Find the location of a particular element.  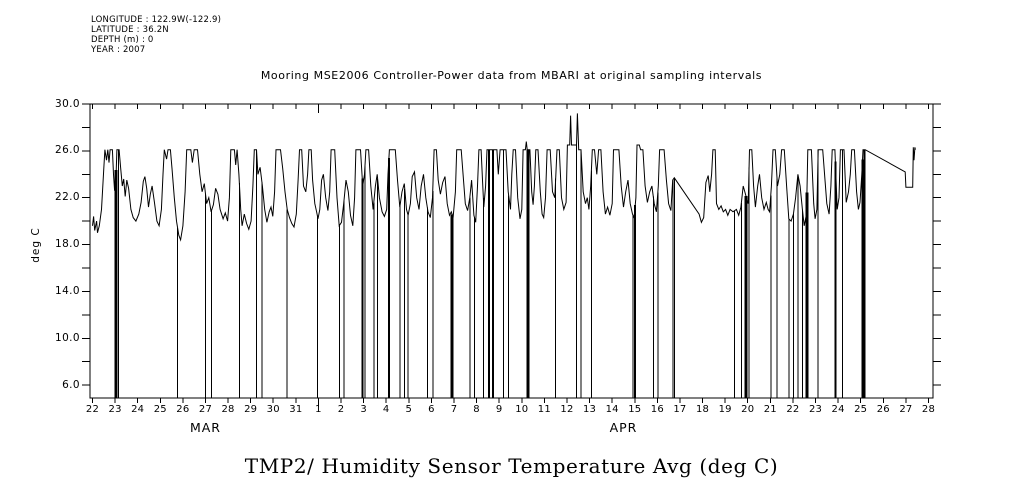

y-tick-label: 26.0 is located at coordinates (67, 150).